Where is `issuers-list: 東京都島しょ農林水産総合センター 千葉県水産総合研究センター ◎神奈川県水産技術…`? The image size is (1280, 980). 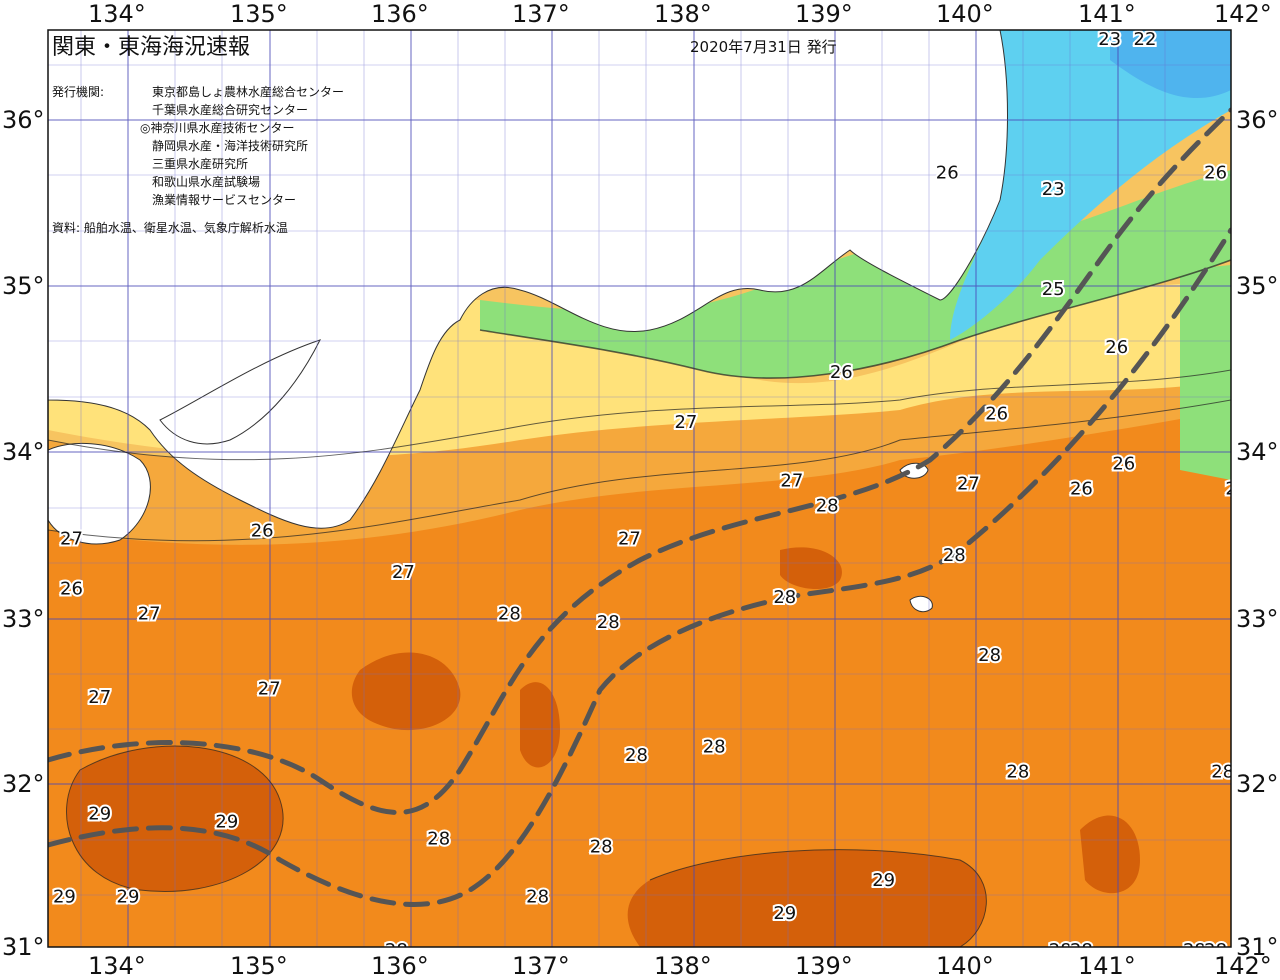
issuers-list: 東京都島しょ農林水産総合センター 千葉県水産総合研究センター ◎神奈川県水産技術… is located at coordinates (242, 145).